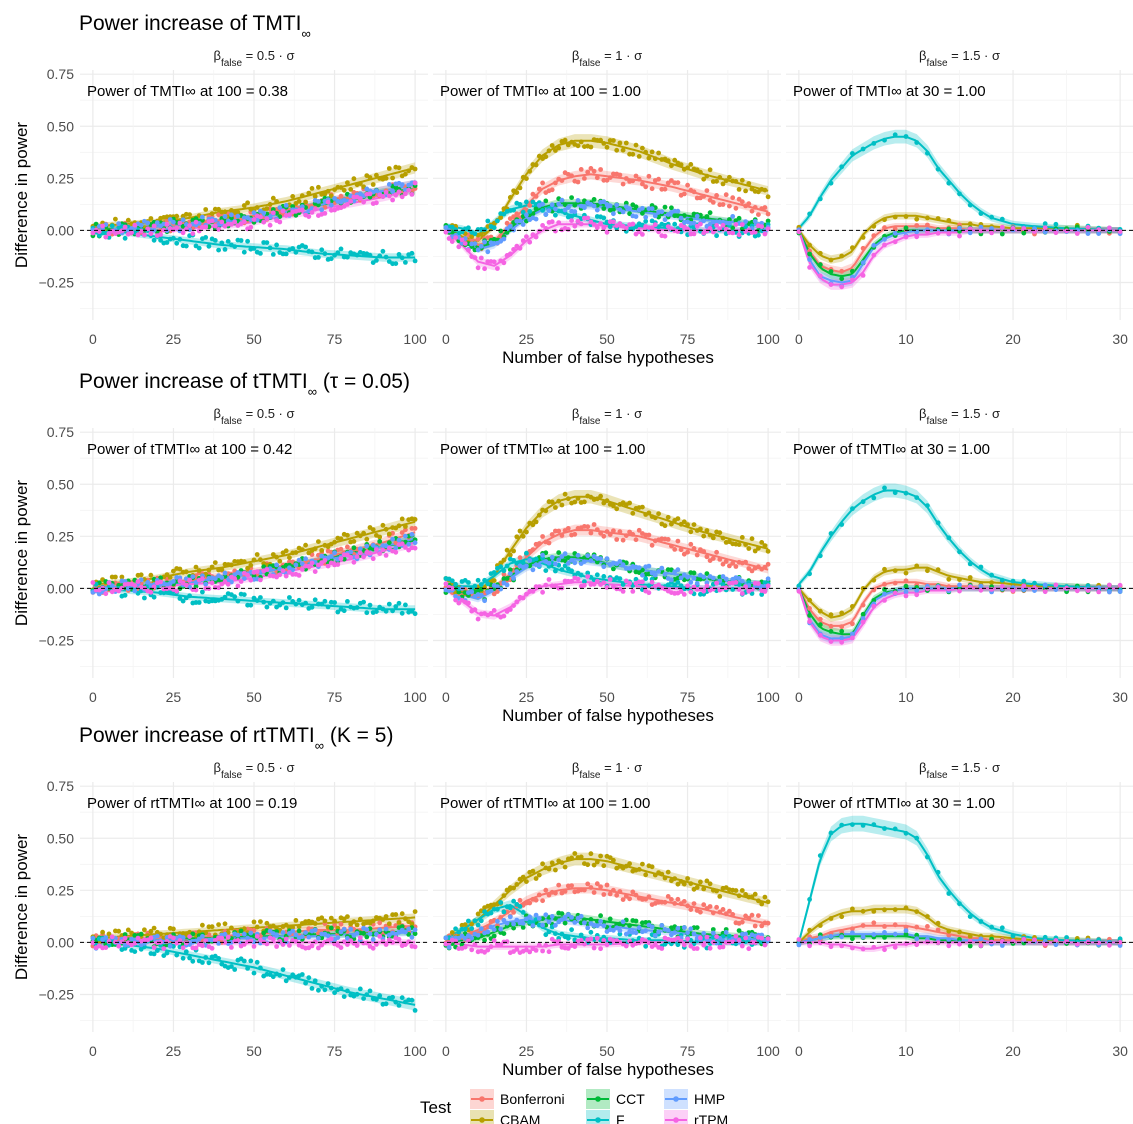  What do you see at coordinates (57, 995) in the screenshot?
I see `y-tick-label: −0.25` at bounding box center [57, 995].